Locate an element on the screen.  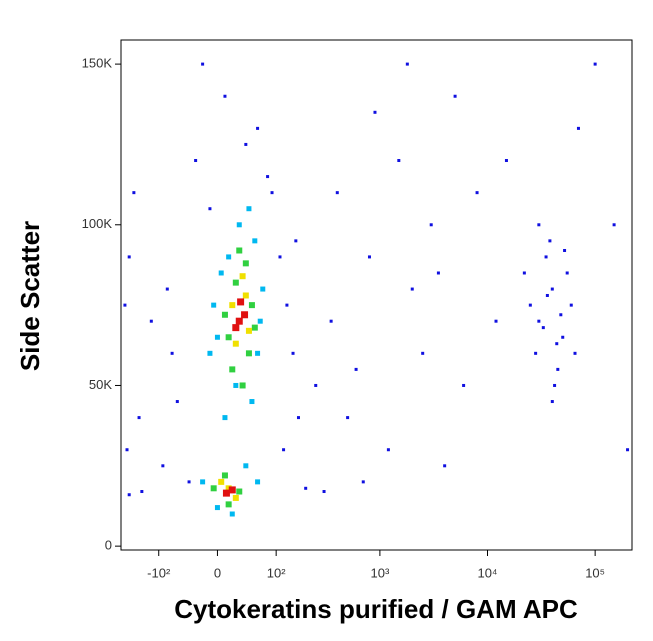
x-tick-label: 10⁵ is located at coordinates (595, 572).